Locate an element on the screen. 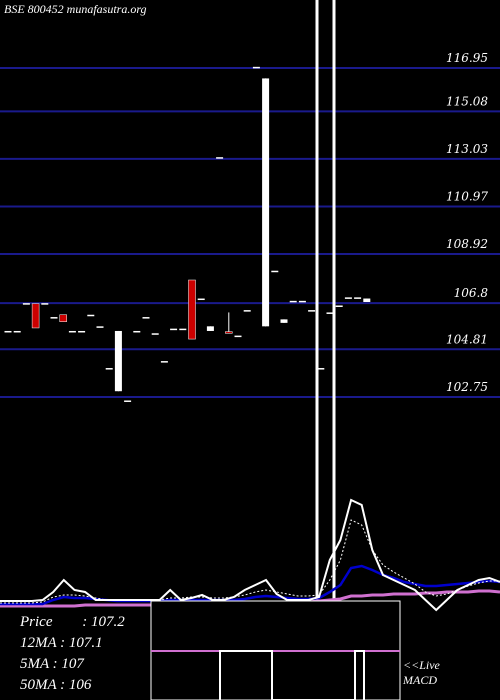  stat-5ma: 5MA : 107 is located at coordinates (52, 664).